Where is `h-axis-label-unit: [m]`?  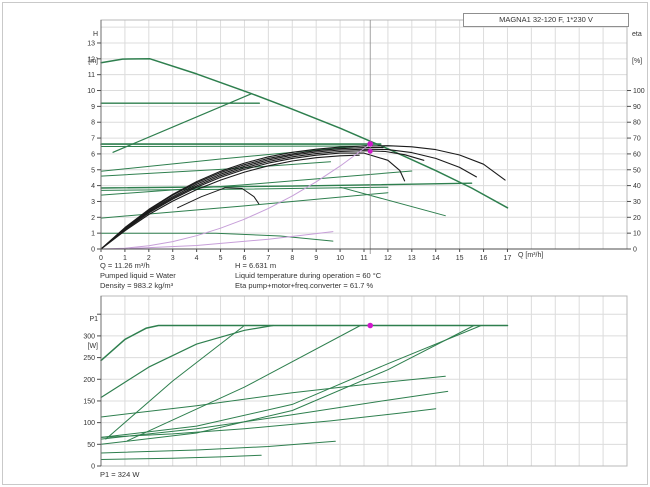 h-axis-label-unit: [m] is located at coordinates (93, 61).